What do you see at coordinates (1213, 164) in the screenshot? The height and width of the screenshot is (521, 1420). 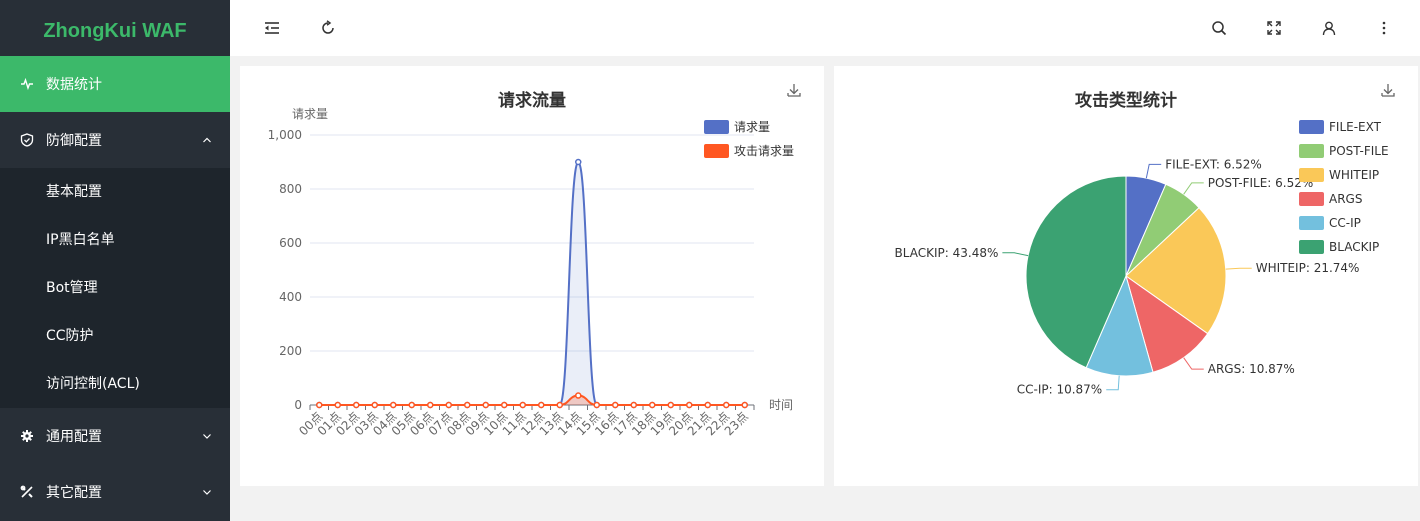 I see `pie-slice-label: FILE-EXT: 6.52%` at bounding box center [1213, 164].